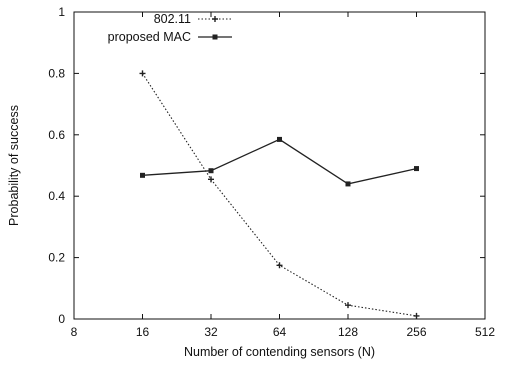 Image resolution: width=506 pixels, height=366 pixels. Describe the element at coordinates (279, 352) in the screenshot. I see `x-axis-title: Number of contending sensors (N)` at that location.